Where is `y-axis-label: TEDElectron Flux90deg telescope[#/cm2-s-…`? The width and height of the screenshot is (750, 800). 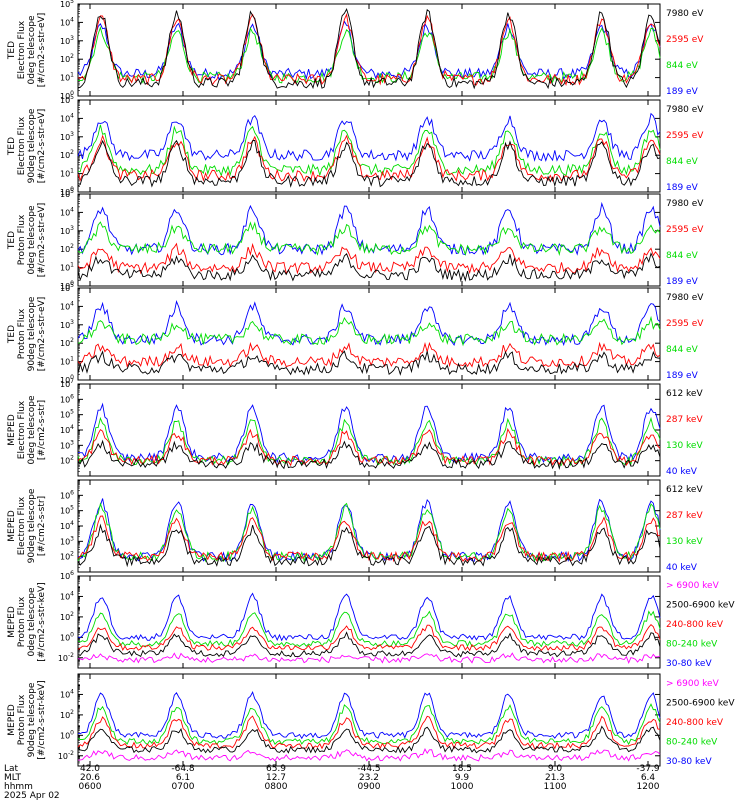
y-axis-label: TEDElectron Flux90deg telescope[#/cm2-s-… is located at coordinates (27, 145).